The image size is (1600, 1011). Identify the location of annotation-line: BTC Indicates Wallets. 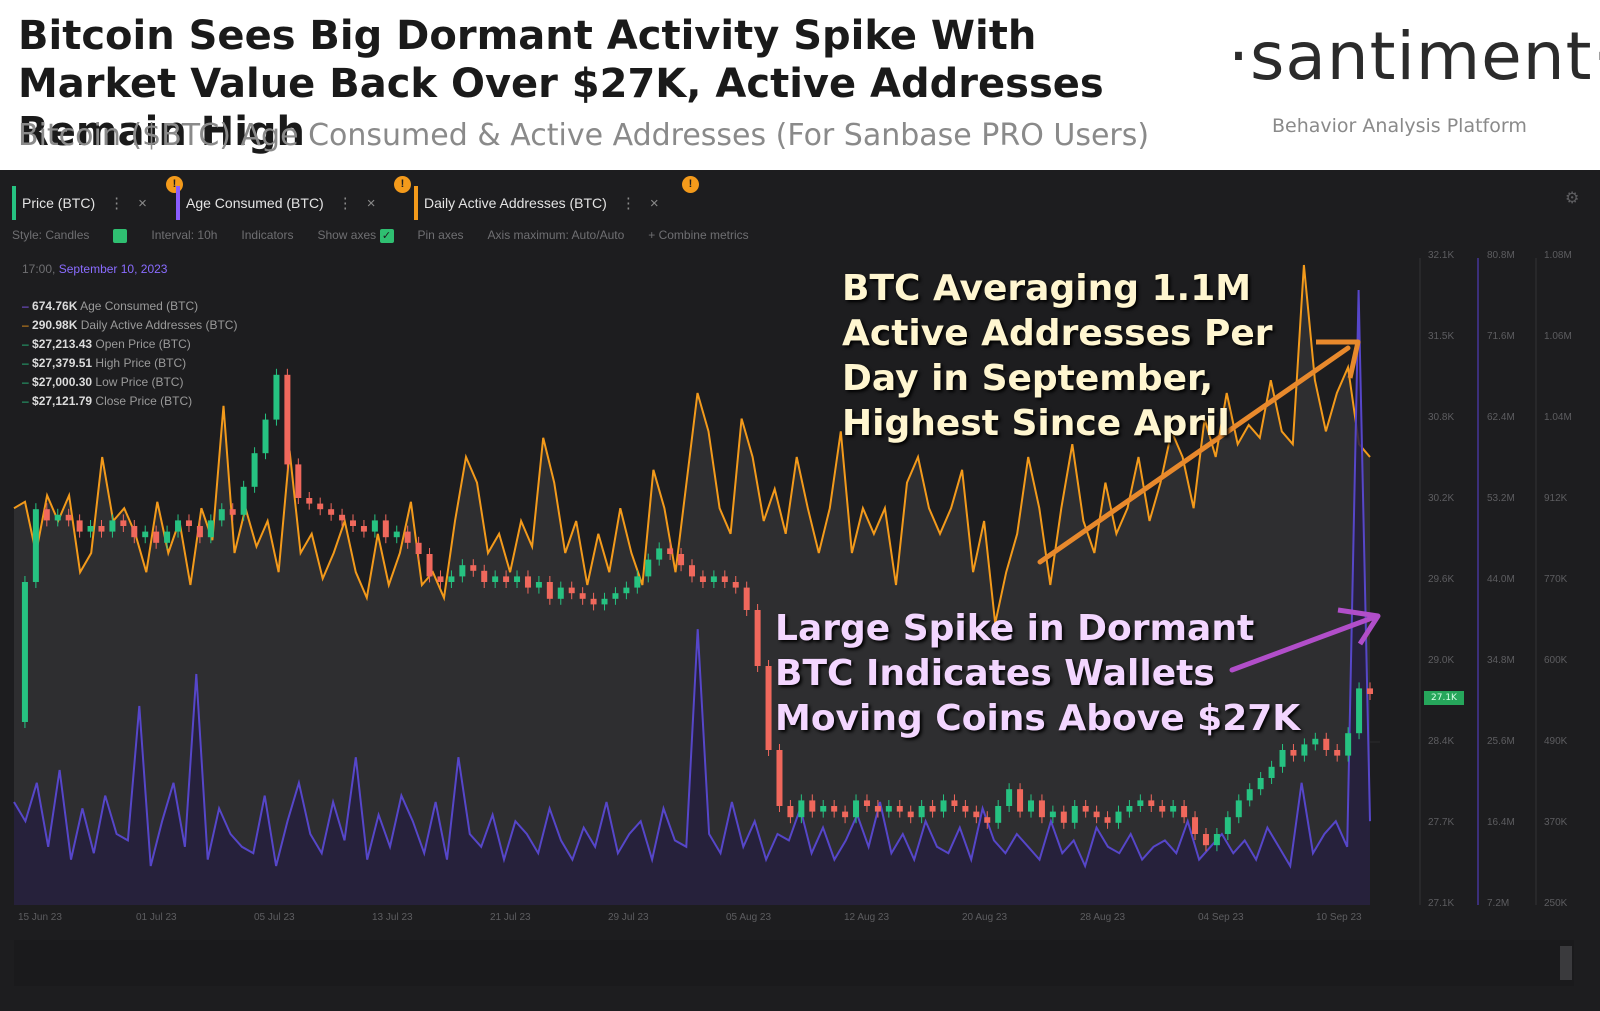
(995, 673).